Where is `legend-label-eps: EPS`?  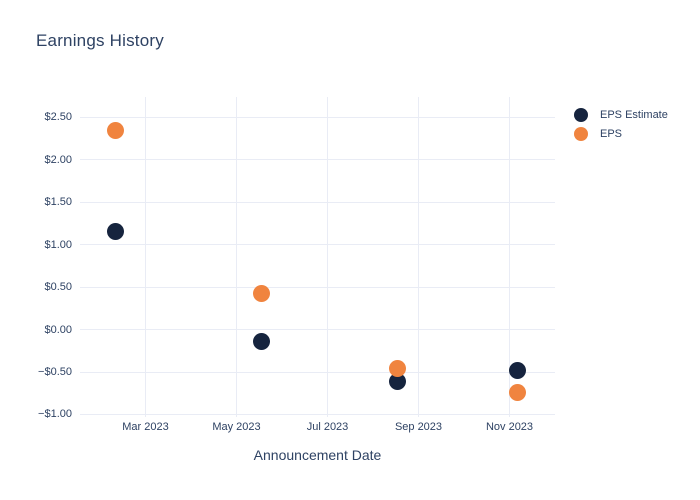 legend-label-eps: EPS is located at coordinates (611, 133).